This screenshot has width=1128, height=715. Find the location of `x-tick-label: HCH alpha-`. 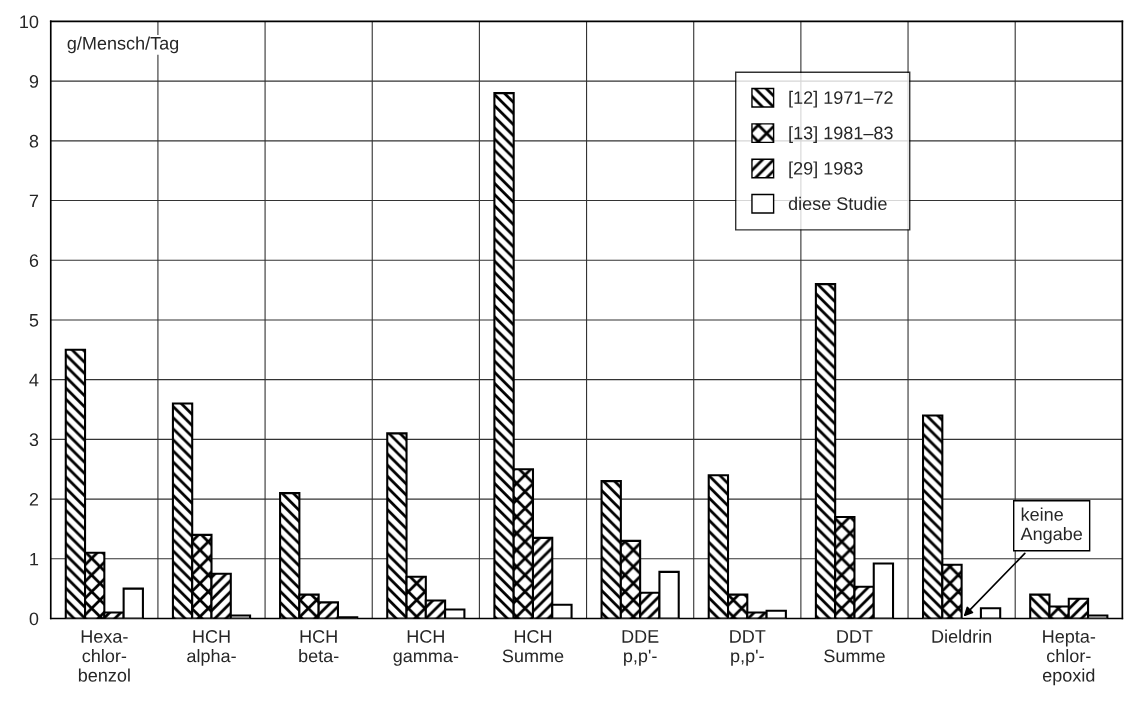

x-tick-label: HCH alpha- is located at coordinates (211, 648).